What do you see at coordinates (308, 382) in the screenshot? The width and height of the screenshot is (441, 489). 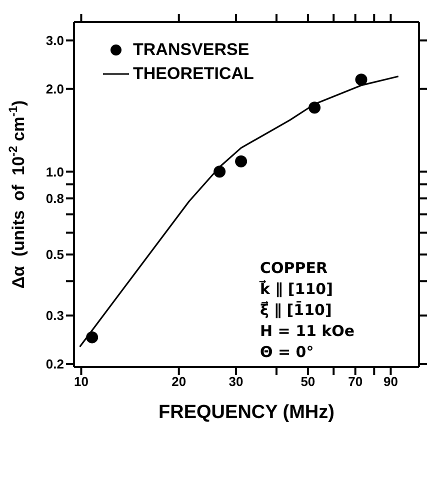 I see `x-tick-label: 50` at bounding box center [308, 382].